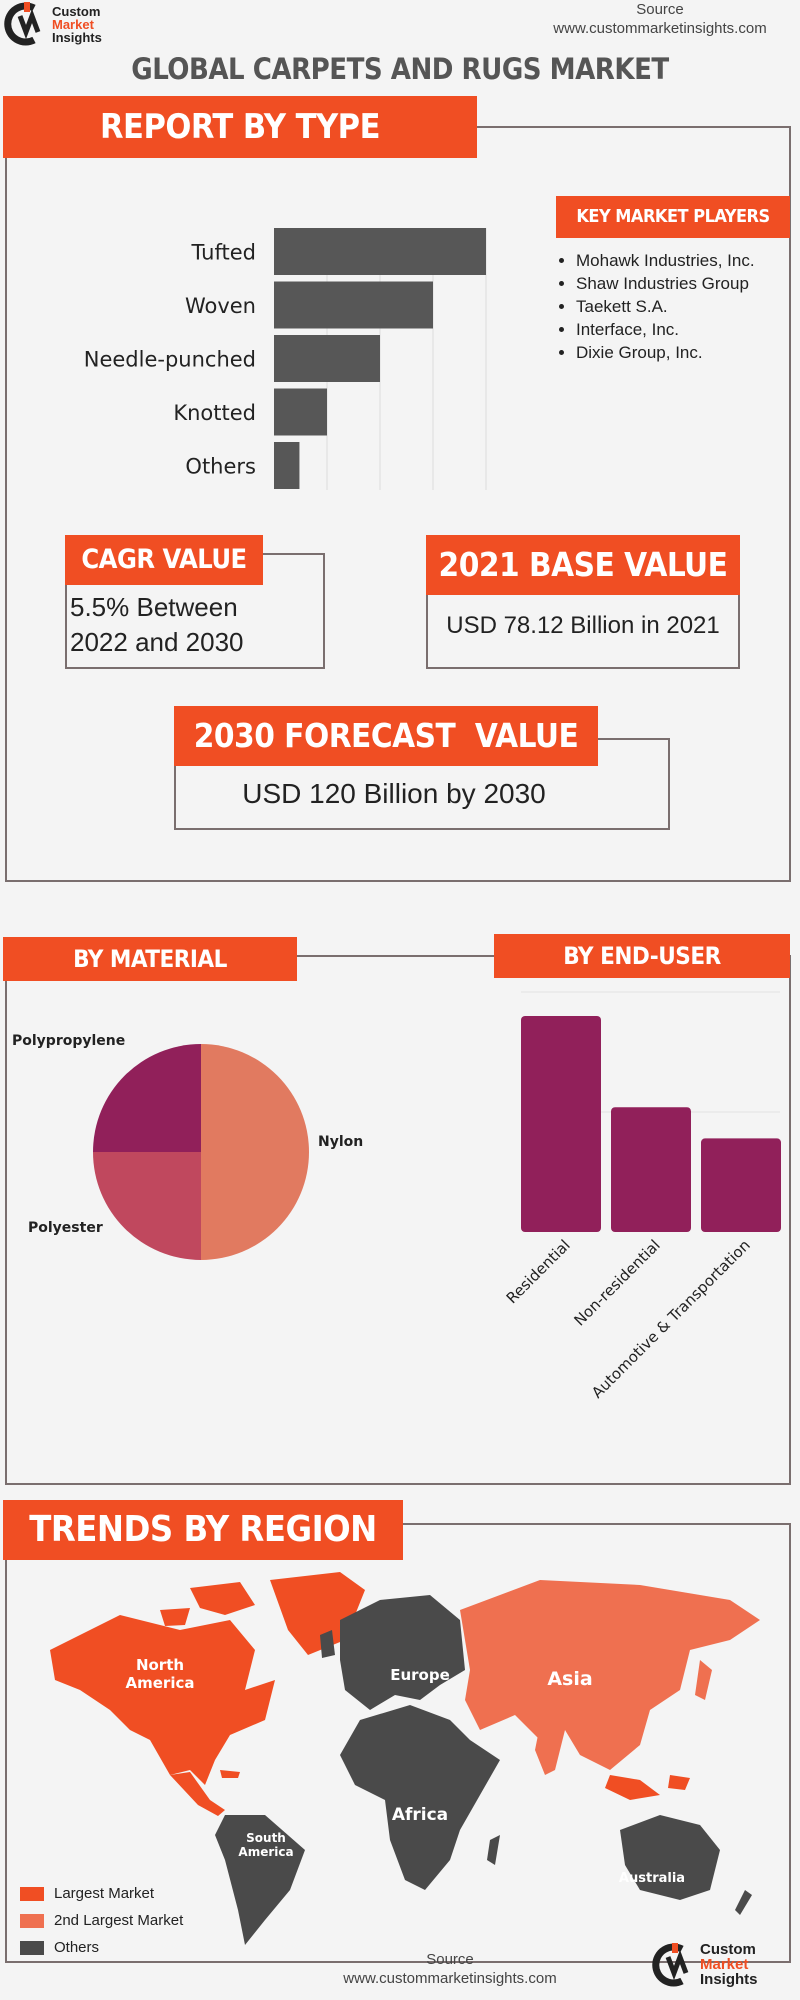 The image size is (800, 2000). I want to click on type-bar-label: Woven, so click(220, 306).